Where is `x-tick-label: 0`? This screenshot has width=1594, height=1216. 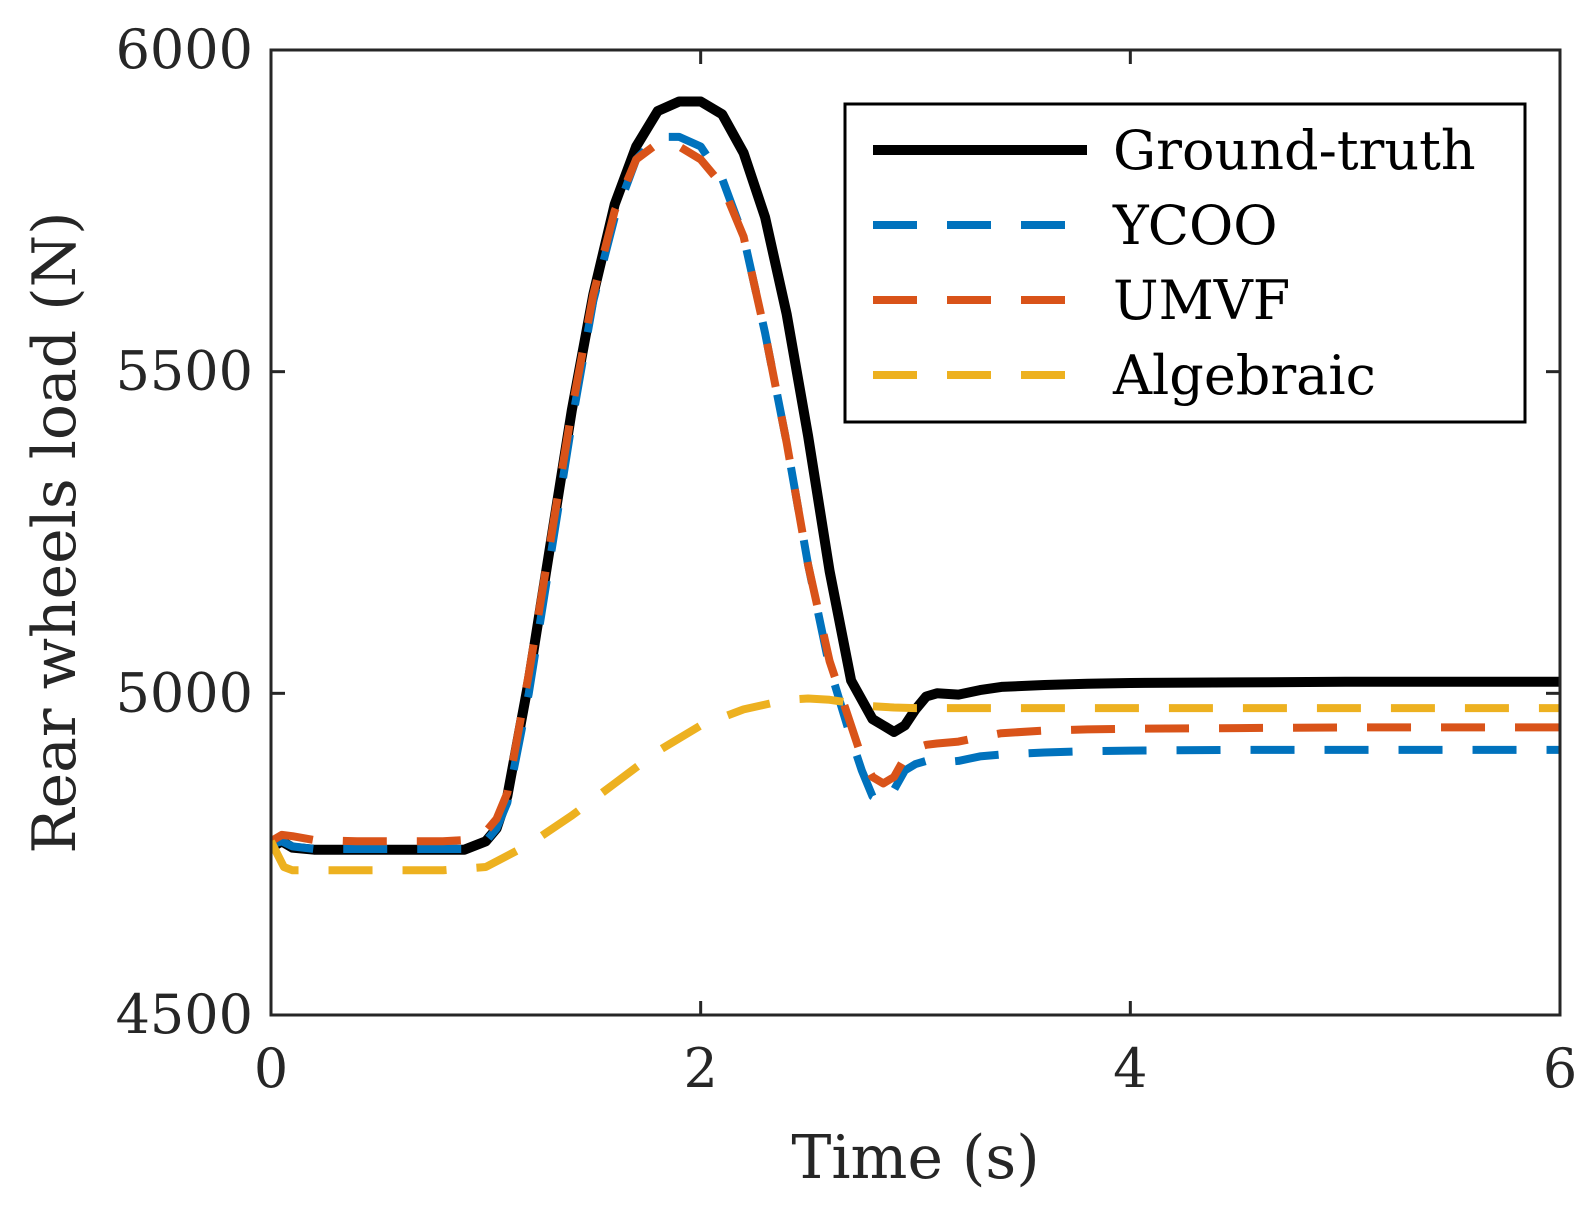 x-tick-label: 0 is located at coordinates (271, 1068).